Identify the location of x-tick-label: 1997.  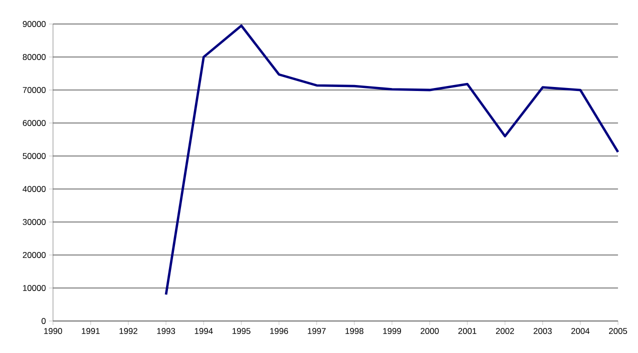
(317, 331).